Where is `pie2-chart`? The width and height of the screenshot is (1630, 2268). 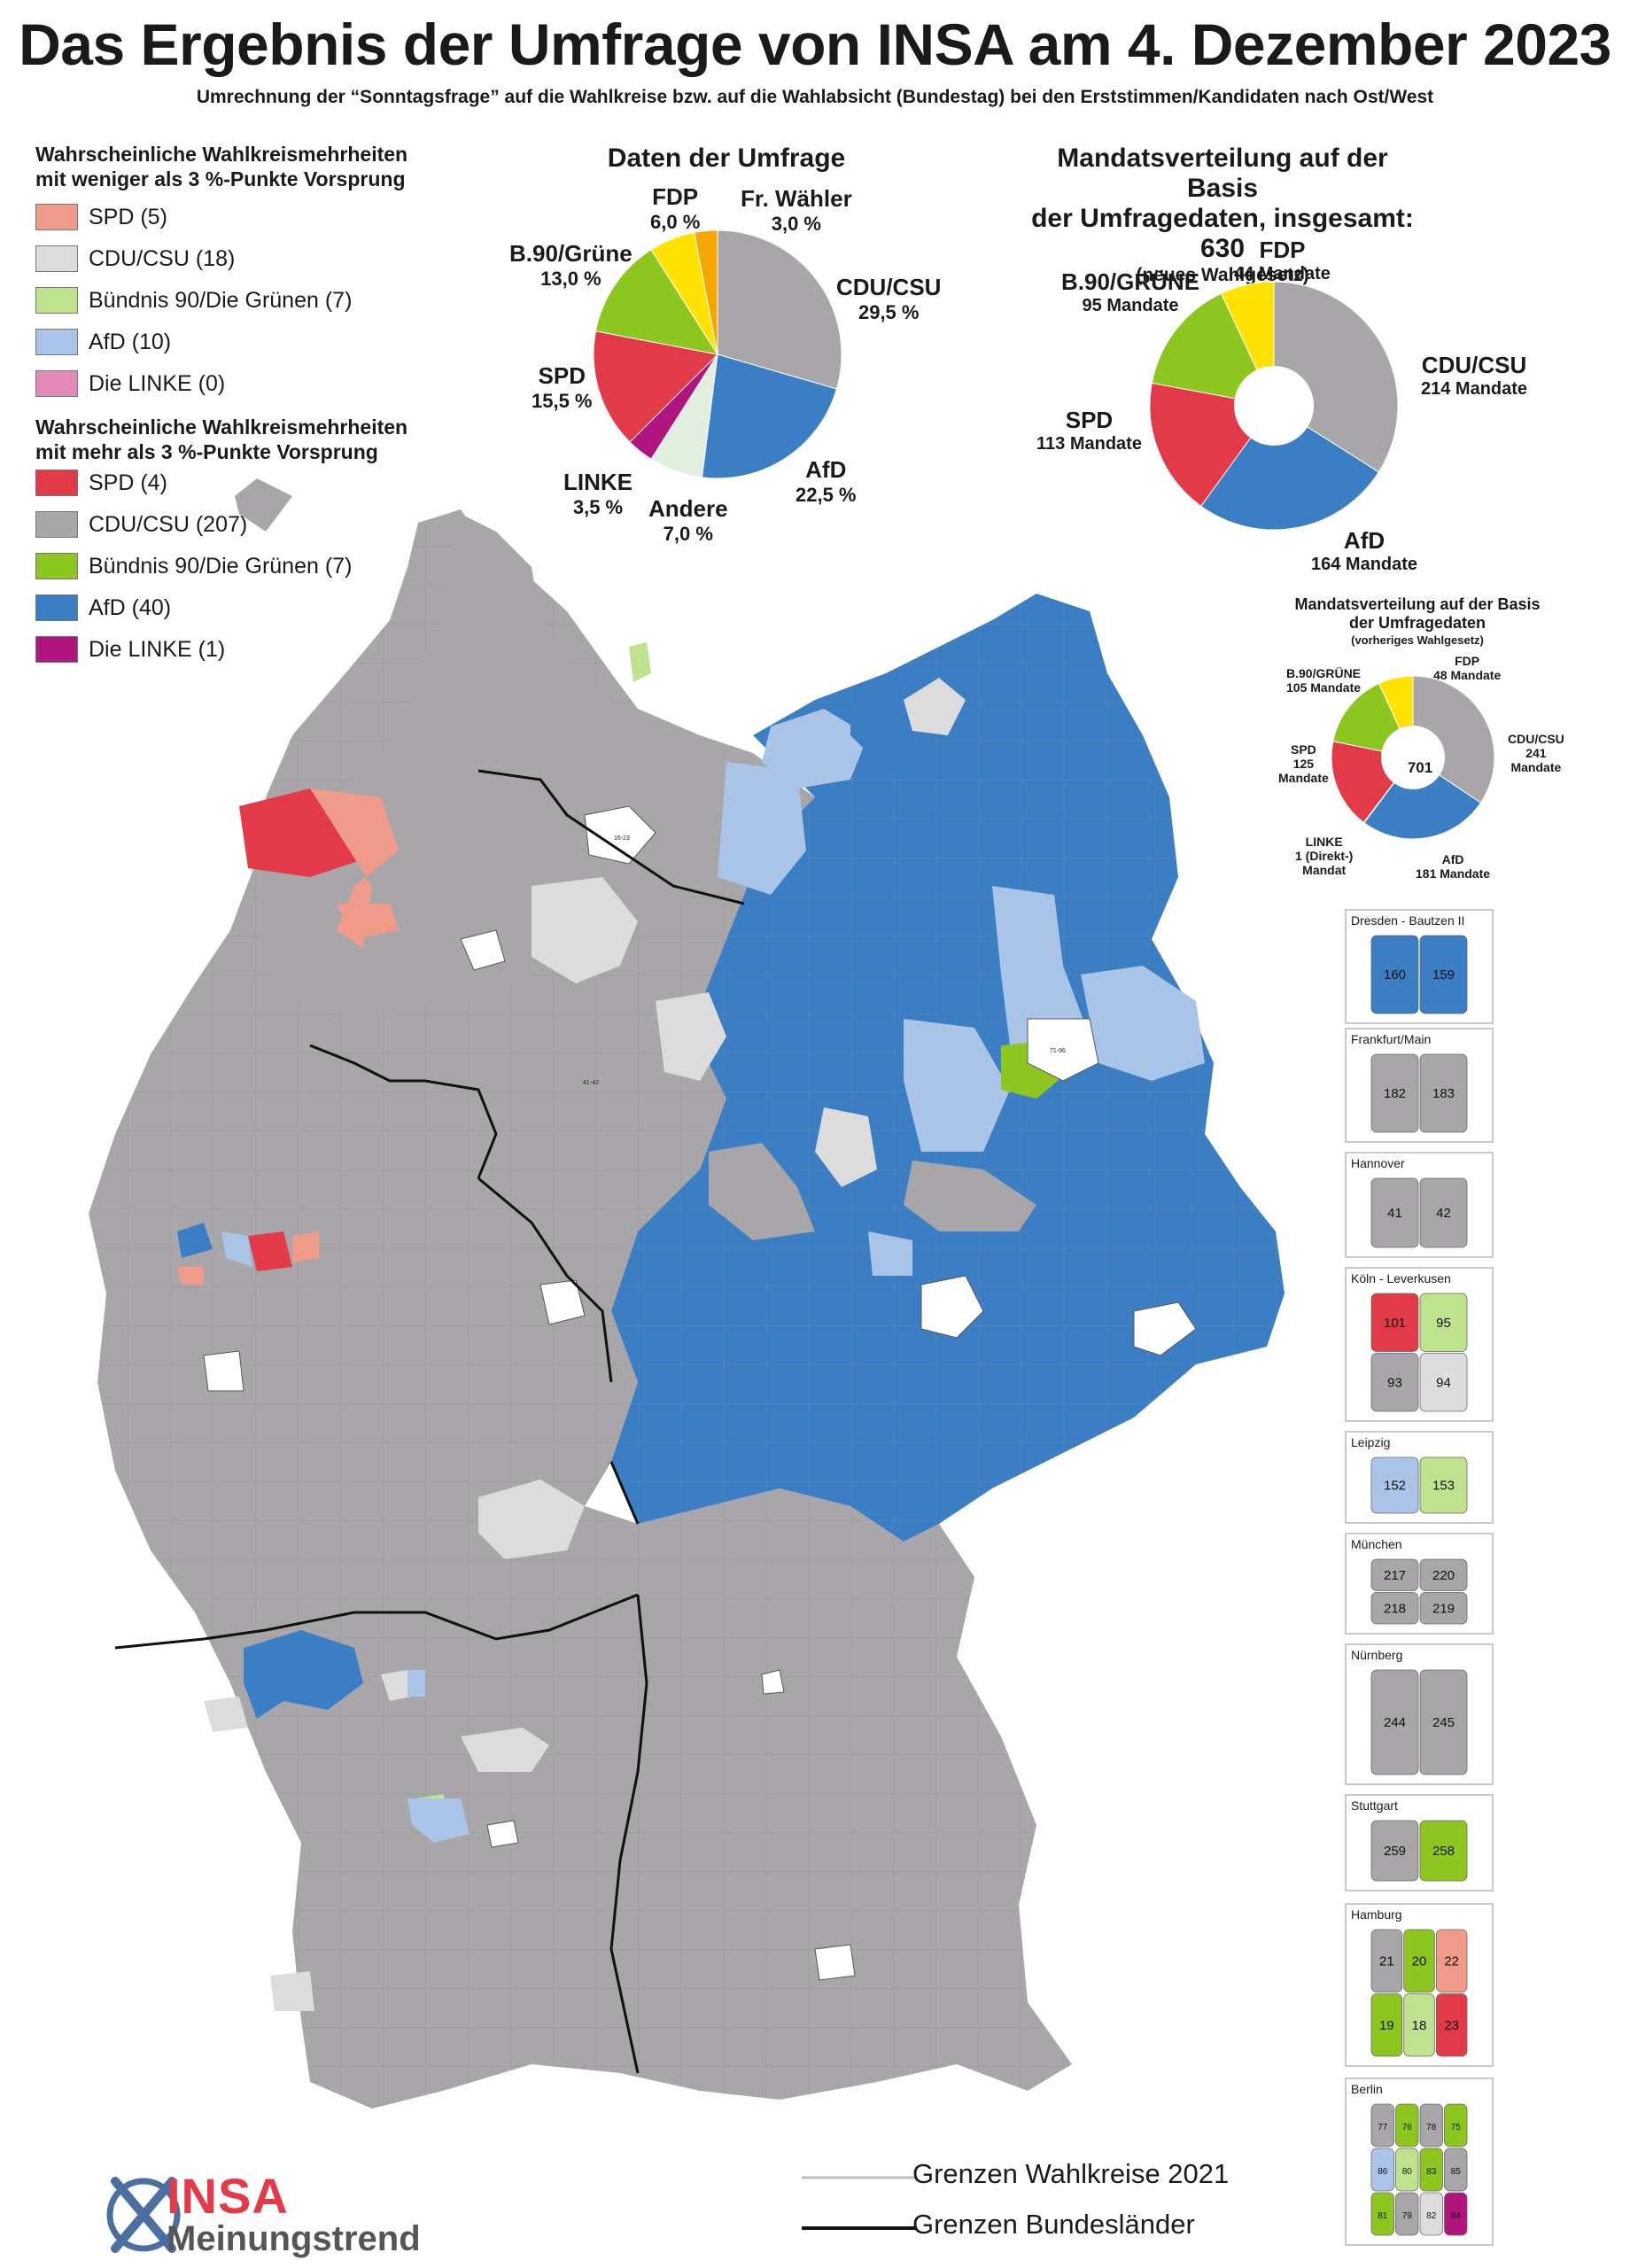
pie2-chart is located at coordinates (1274, 406).